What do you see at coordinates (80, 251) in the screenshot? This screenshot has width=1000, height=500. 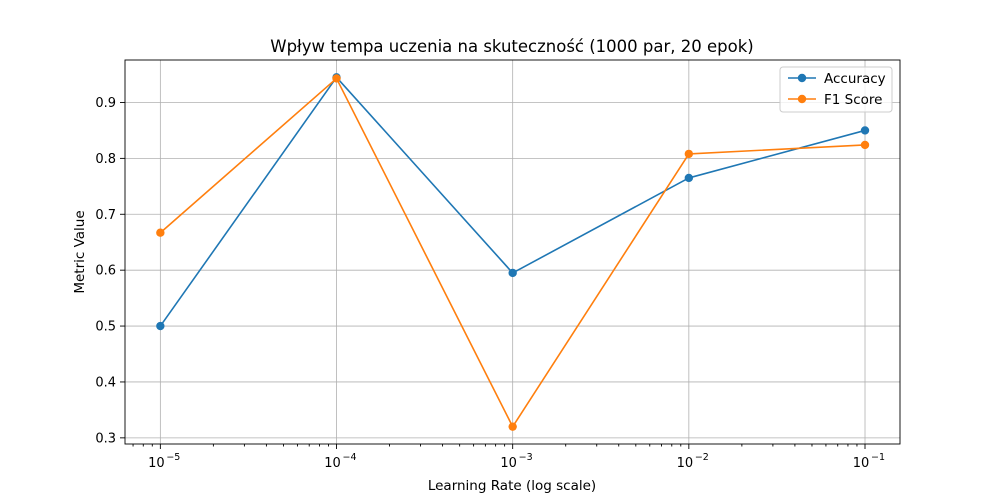 I see `y-axis-label: Metric Value` at bounding box center [80, 251].